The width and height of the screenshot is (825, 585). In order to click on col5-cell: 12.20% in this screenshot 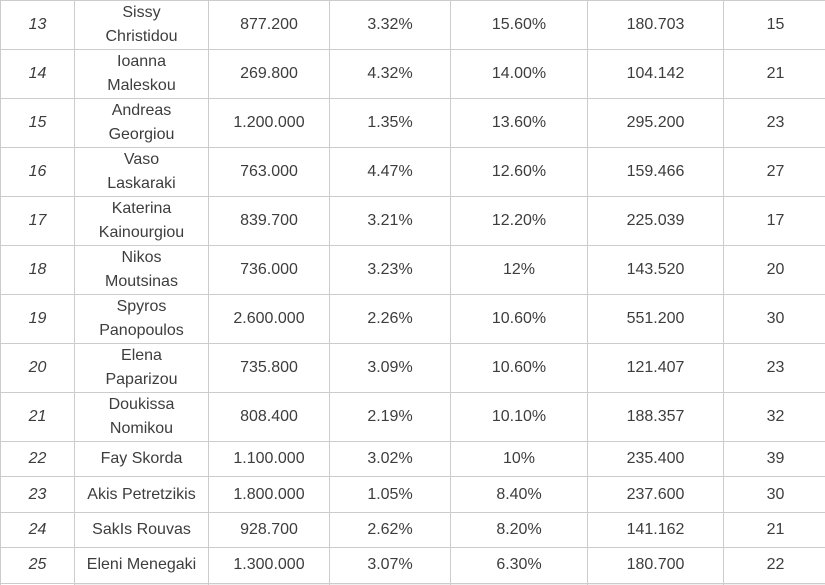, I will do `click(519, 221)`.